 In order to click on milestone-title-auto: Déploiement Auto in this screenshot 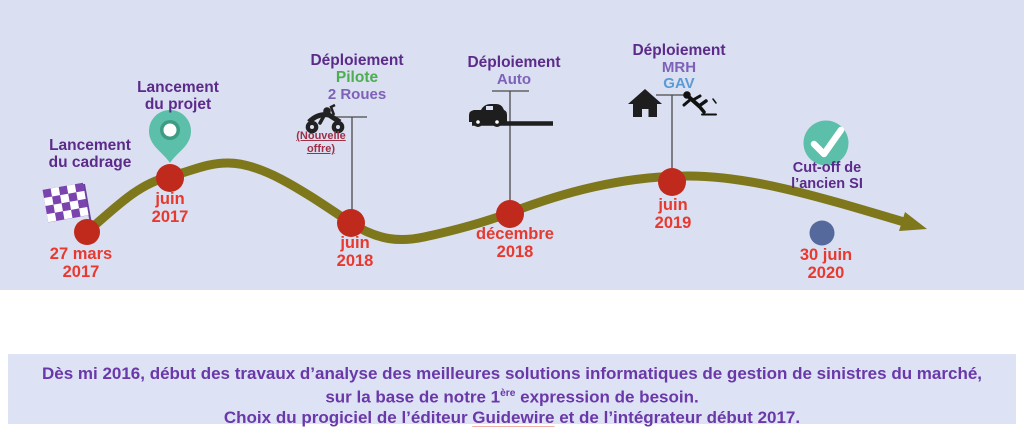, I will do `click(514, 71)`.